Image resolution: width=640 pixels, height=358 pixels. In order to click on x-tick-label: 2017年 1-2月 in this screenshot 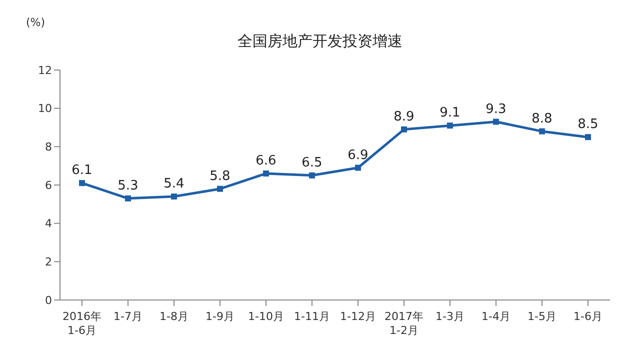, I will do `click(404, 323)`.